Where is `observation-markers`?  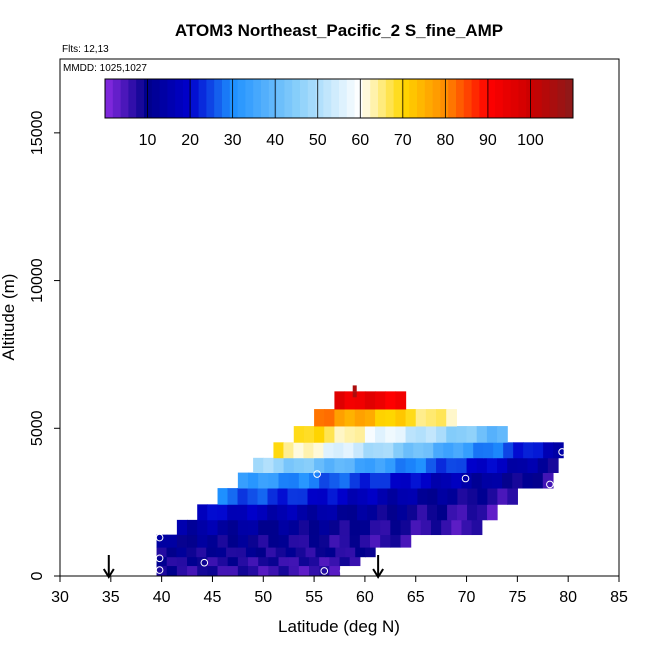
observation-markers is located at coordinates (360, 511).